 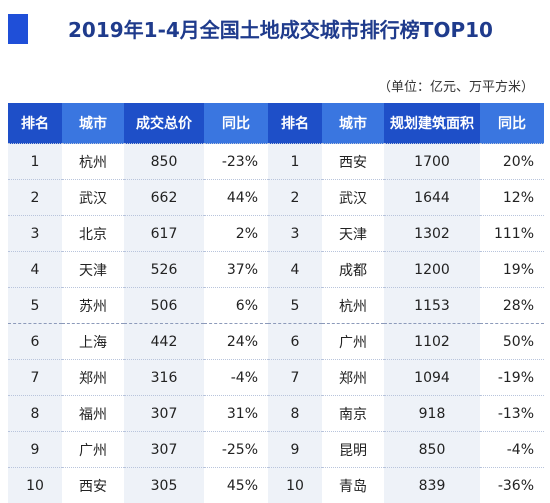 I want to click on cell-rank-right: 8, so click(x=295, y=414).